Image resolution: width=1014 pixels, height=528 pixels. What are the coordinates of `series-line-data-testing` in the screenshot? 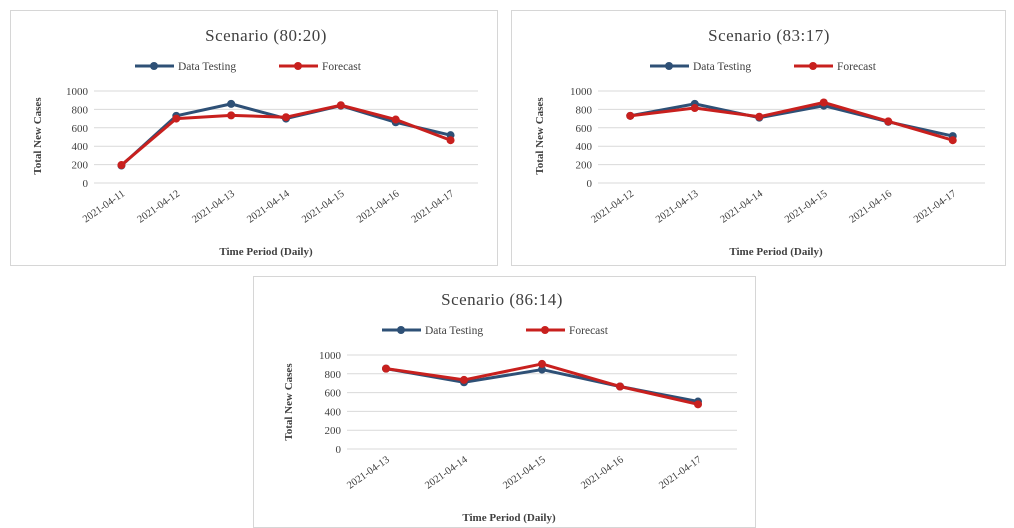 It's located at (286, 135).